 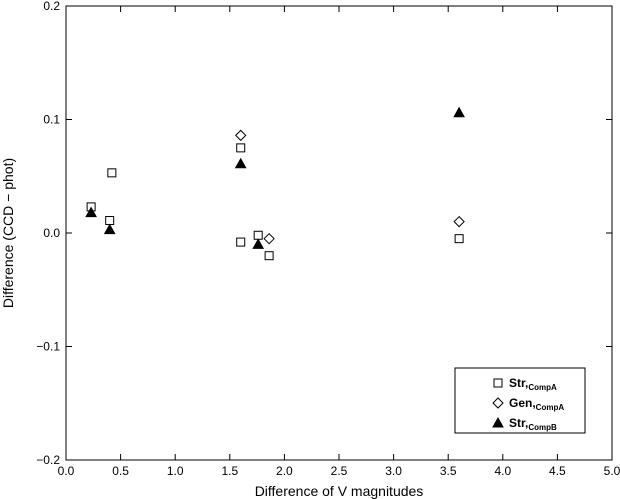 I want to click on x-tick-label: 0.5, so click(x=120, y=471).